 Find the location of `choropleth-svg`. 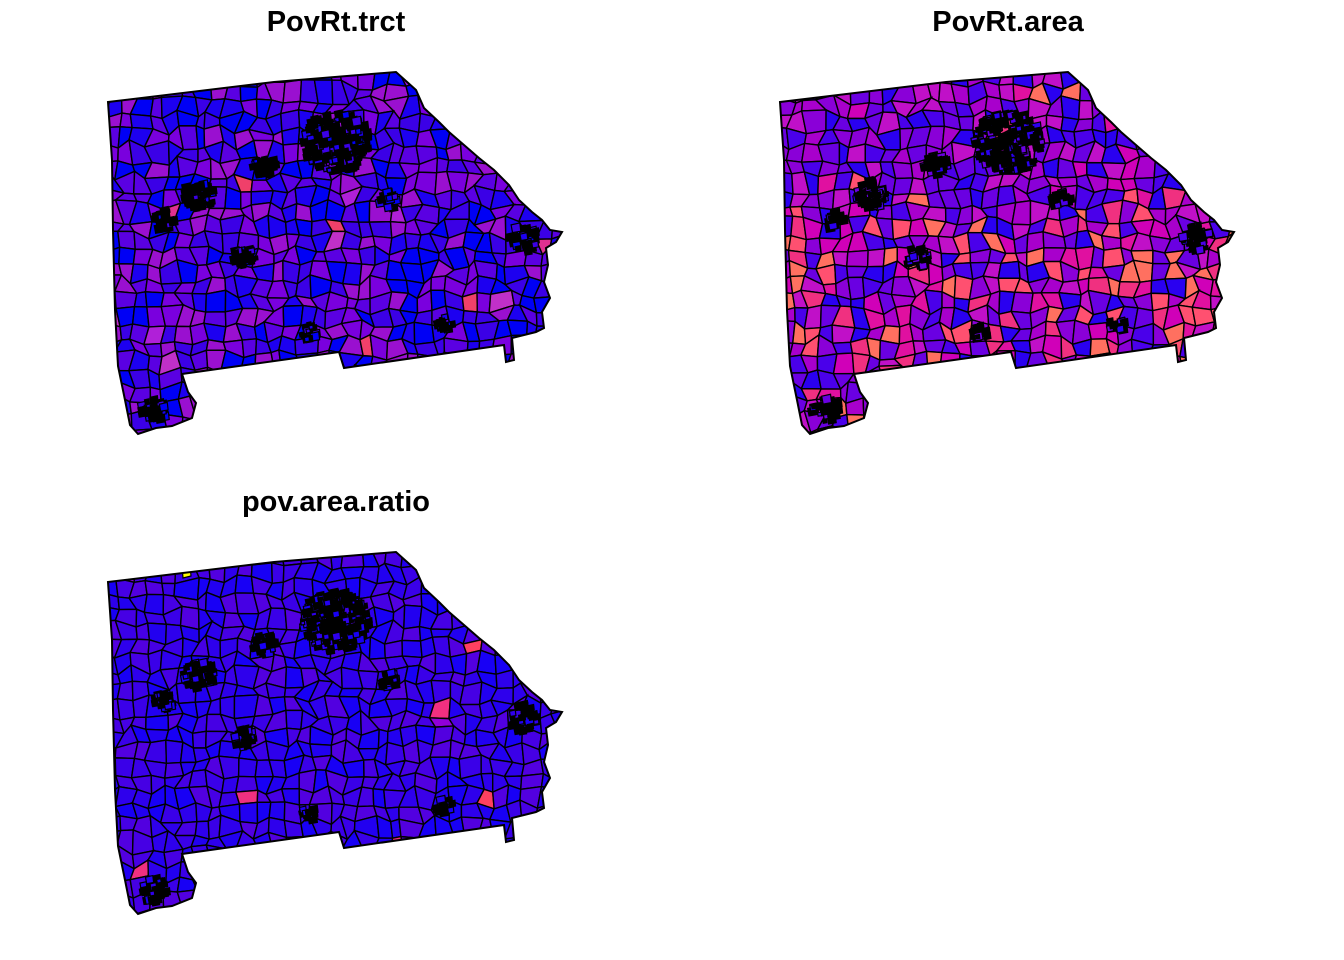

choropleth-svg is located at coordinates (340, 735).